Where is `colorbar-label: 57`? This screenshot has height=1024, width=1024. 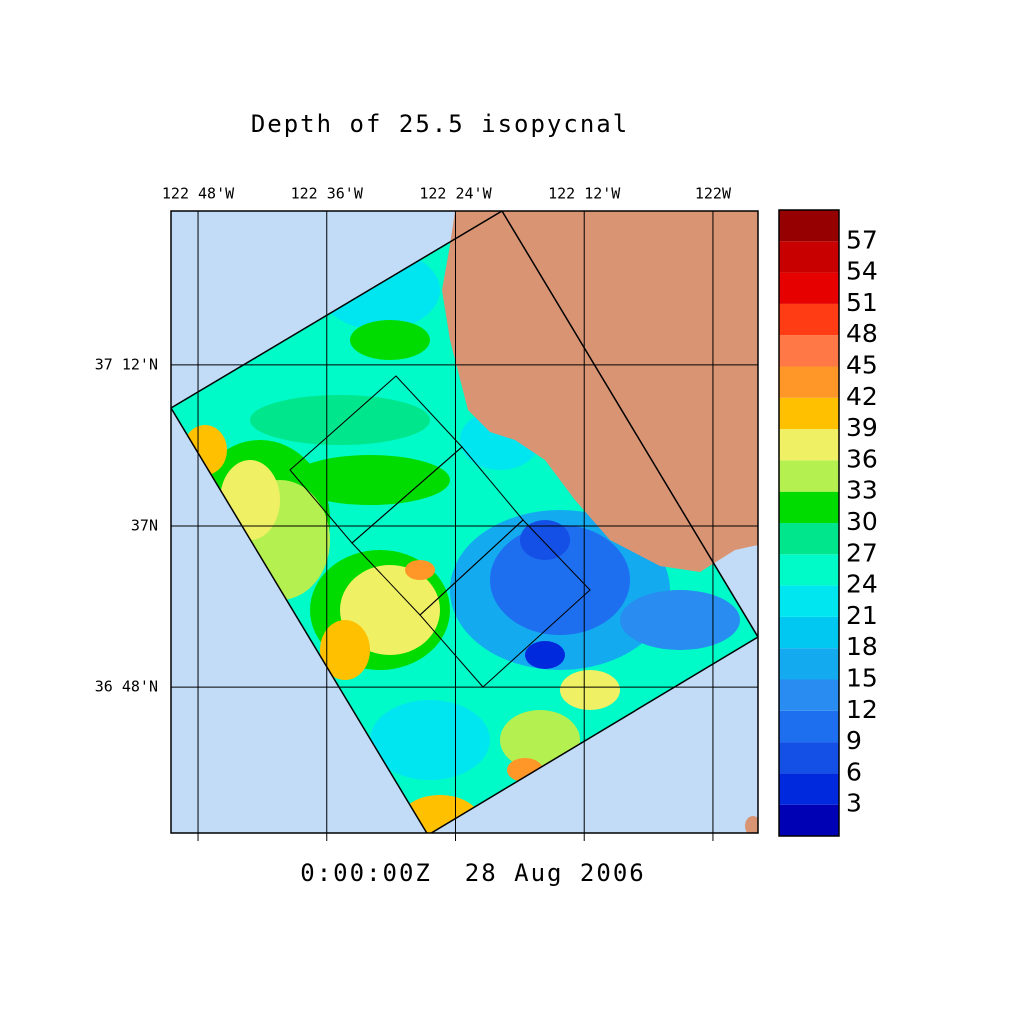
colorbar-label: 57 is located at coordinates (862, 239).